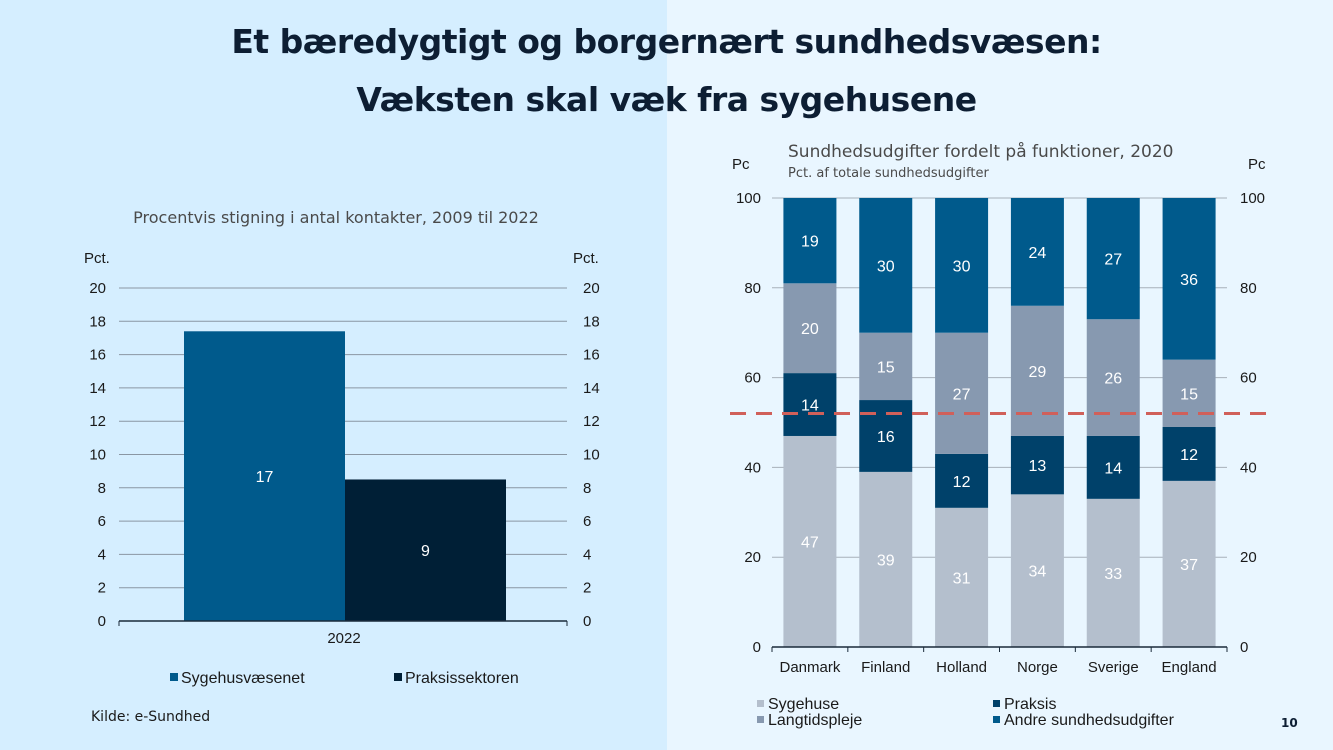  What do you see at coordinates (748, 198) in the screenshot?
I see `y-tick-label-left: 100` at bounding box center [748, 198].